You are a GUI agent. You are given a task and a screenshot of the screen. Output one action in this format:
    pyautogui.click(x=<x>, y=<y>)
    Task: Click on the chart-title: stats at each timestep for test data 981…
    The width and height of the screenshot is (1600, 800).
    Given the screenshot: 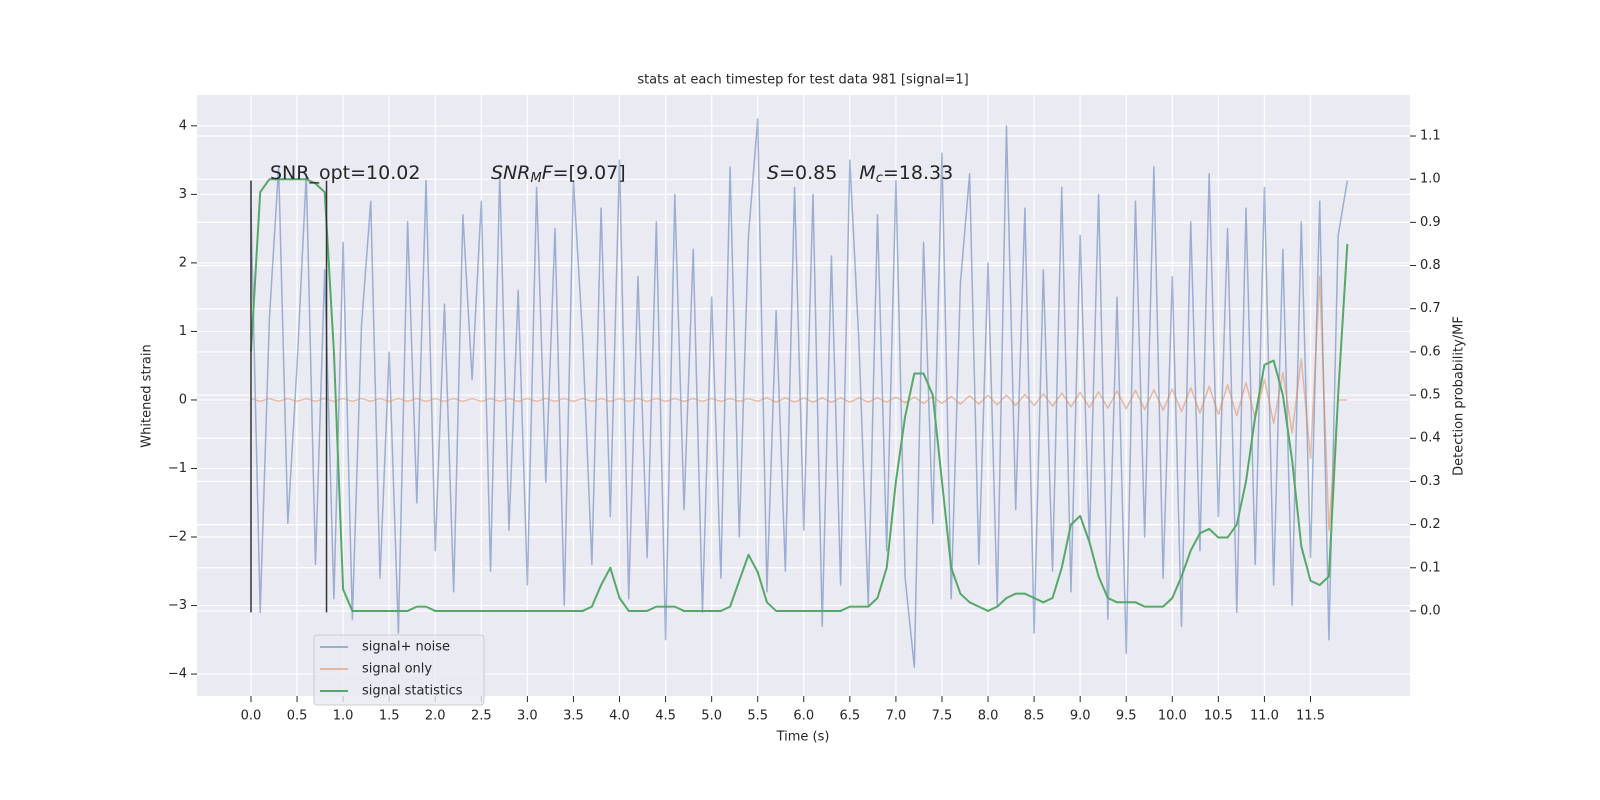 What is the action you would take?
    pyautogui.click(x=802, y=80)
    